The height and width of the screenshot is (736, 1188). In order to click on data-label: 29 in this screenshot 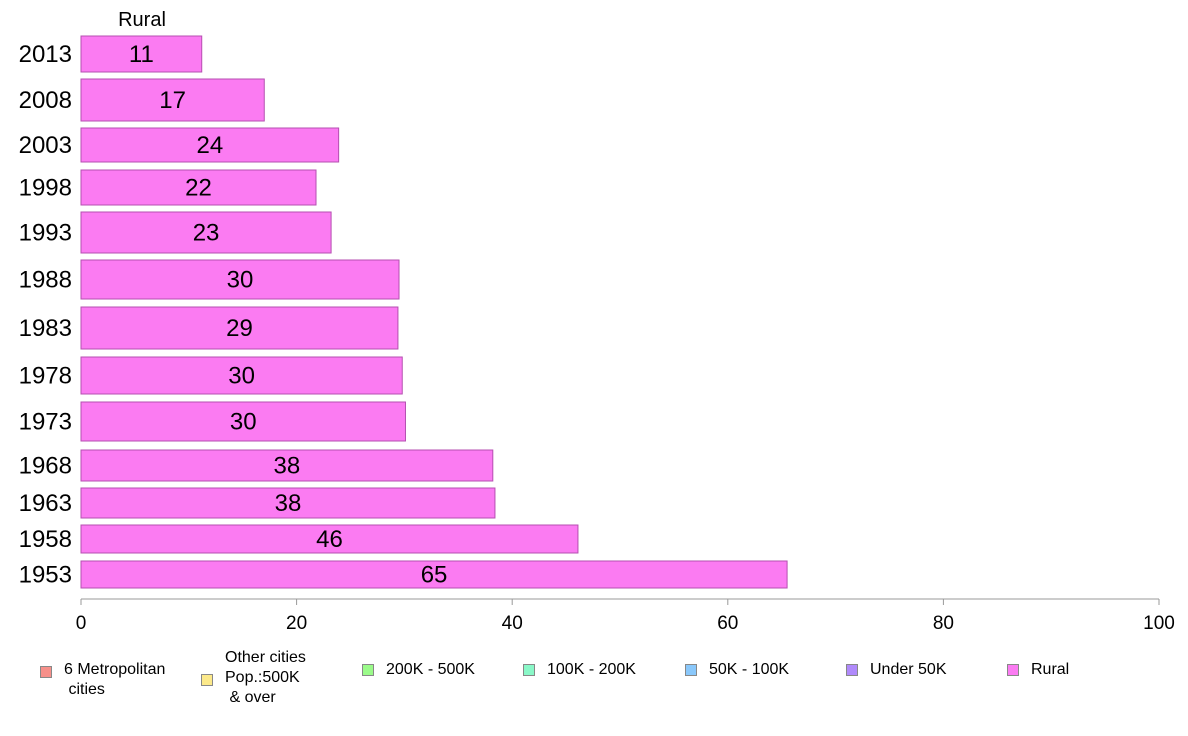, I will do `click(239, 328)`.